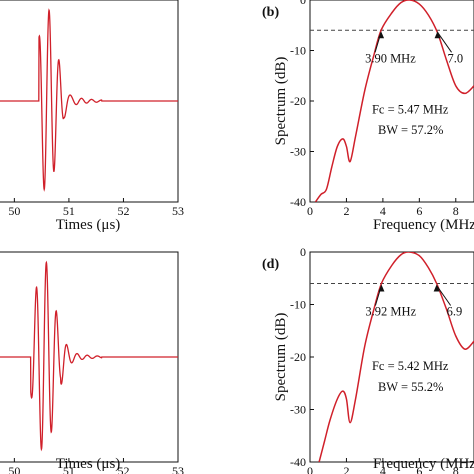 This screenshot has width=474, height=474. What do you see at coordinates (270, 264) in the screenshot?
I see `panel-label: (d)` at bounding box center [270, 264].